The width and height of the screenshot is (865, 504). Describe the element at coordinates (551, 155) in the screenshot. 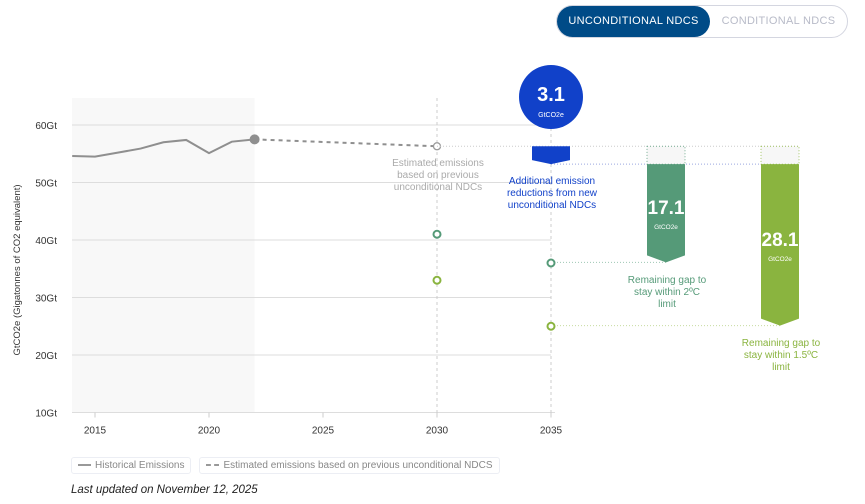

I see `reduction-marker` at that location.